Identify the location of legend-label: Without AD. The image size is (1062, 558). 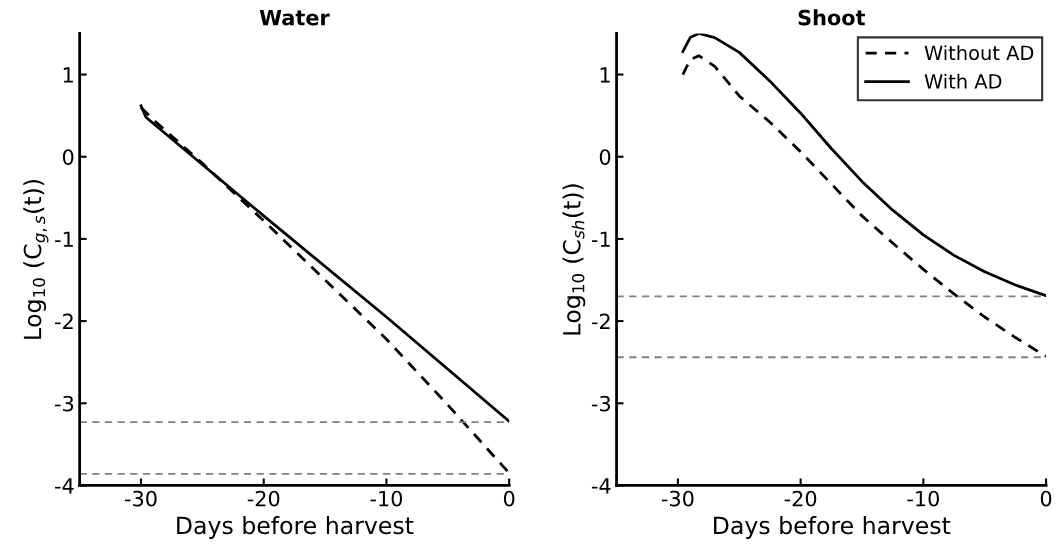
(979, 53).